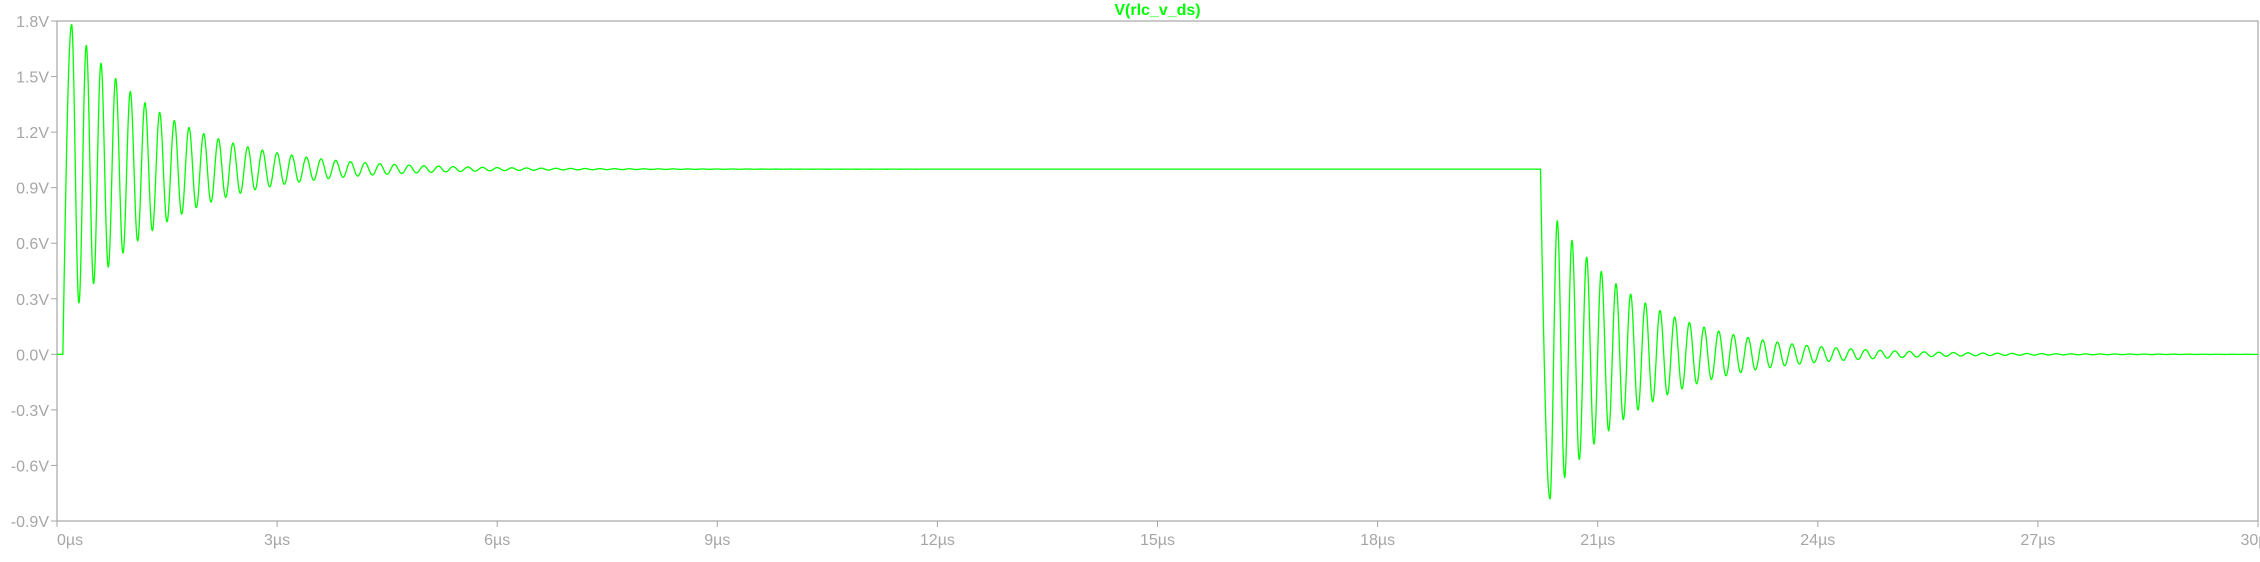 The width and height of the screenshot is (2260, 562). I want to click on x-tick-label: 30µs, so click(2250, 540).